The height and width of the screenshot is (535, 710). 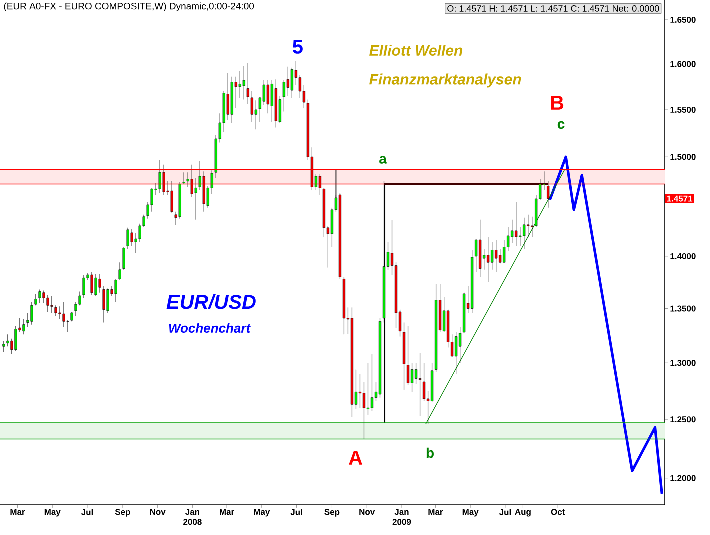 What do you see at coordinates (446, 81) in the screenshot?
I see `annotation: Finanzmarktanalysen` at bounding box center [446, 81].